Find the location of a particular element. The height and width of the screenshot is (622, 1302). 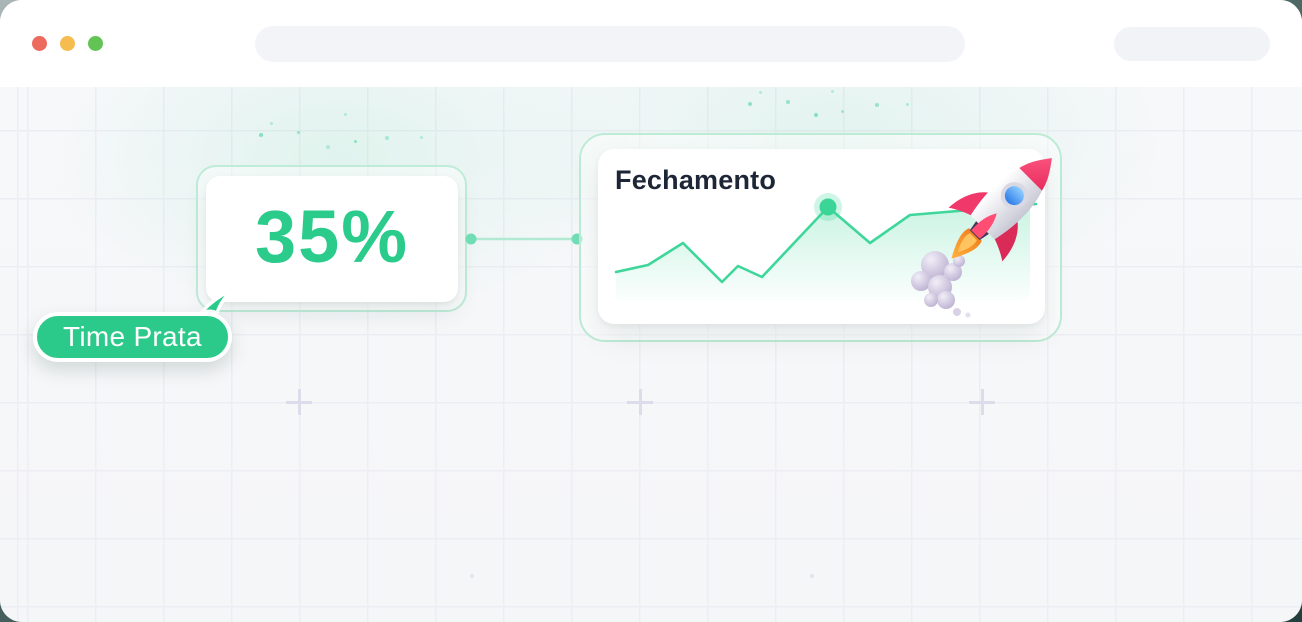

traffic-lights is located at coordinates (67, 43).